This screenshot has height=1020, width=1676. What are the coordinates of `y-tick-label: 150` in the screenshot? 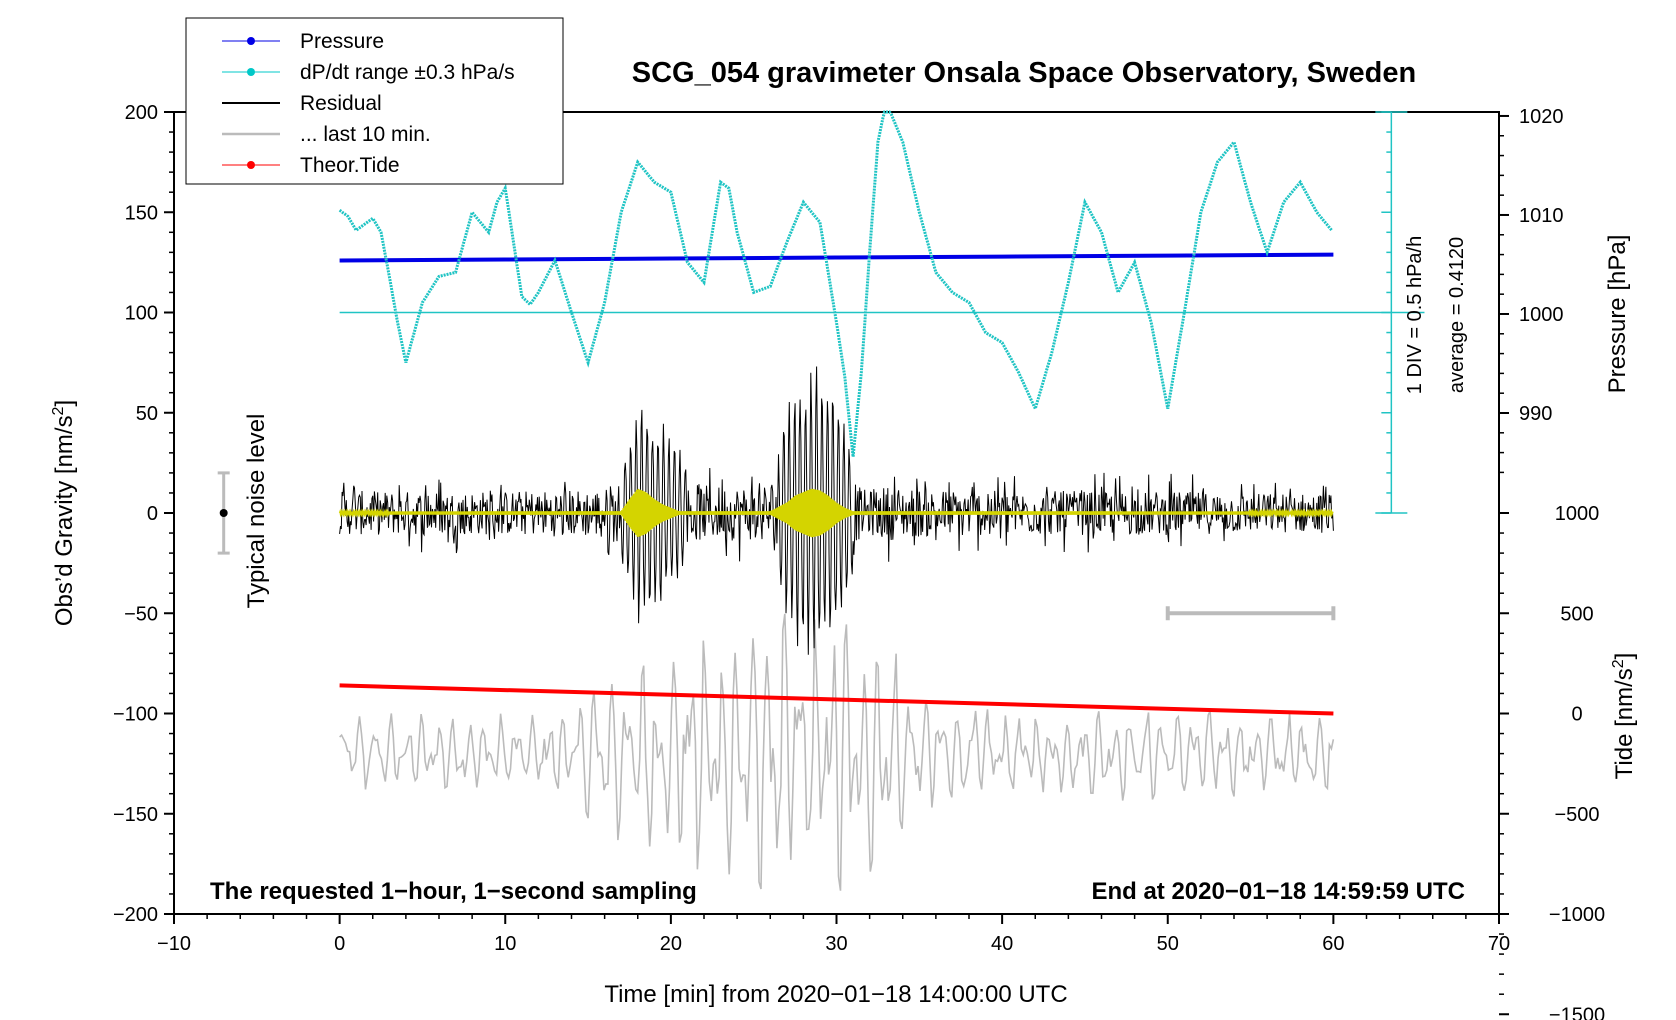 It's located at (141, 213).